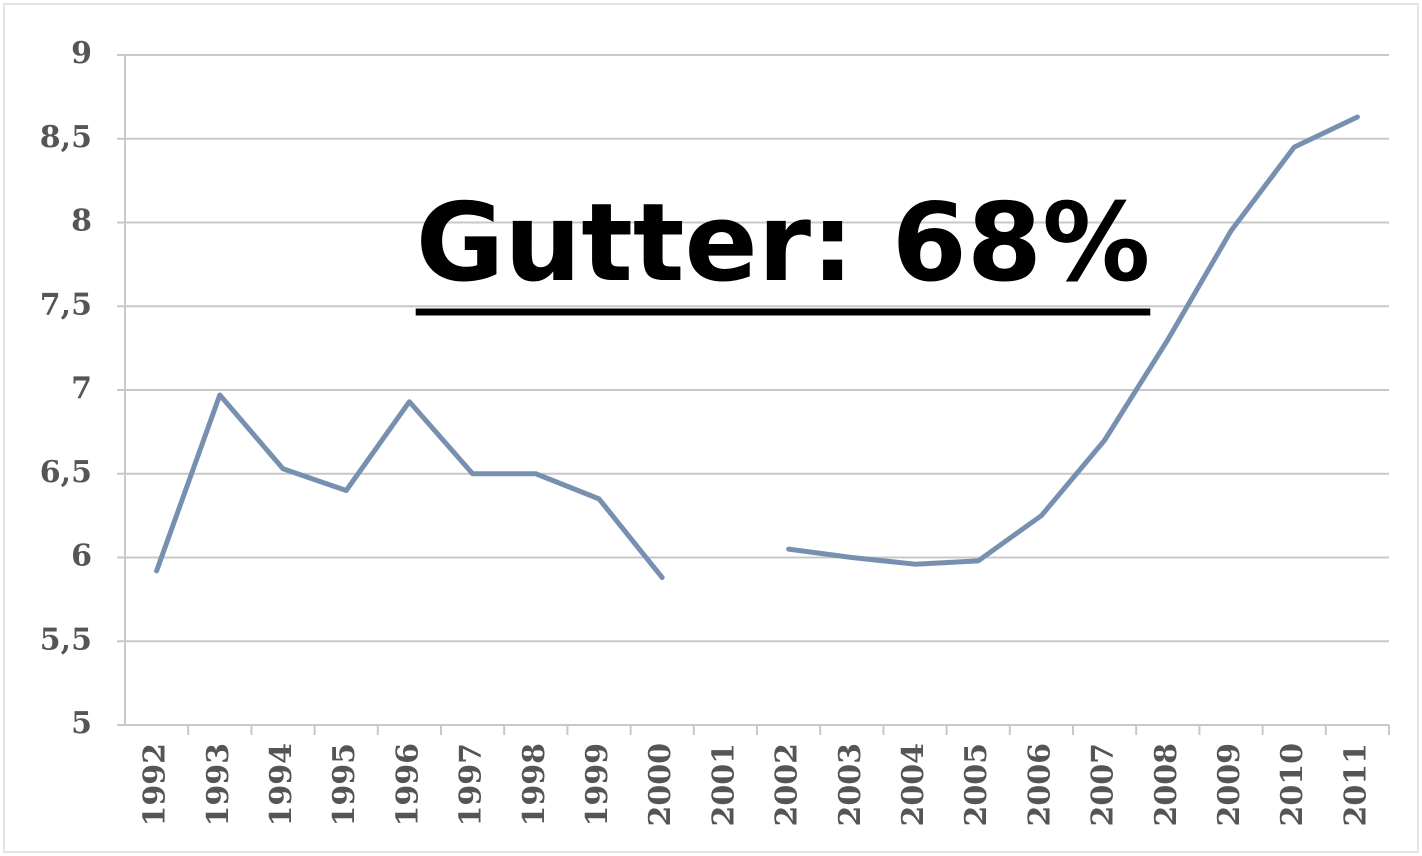  What do you see at coordinates (155, 785) in the screenshot?
I see `x-tick-label: 1992` at bounding box center [155, 785].